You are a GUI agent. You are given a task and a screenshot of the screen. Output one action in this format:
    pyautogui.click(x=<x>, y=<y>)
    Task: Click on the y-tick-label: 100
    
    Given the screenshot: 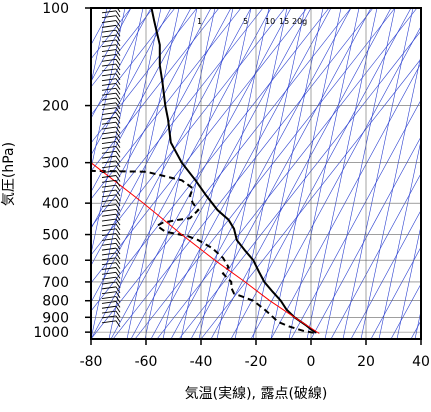 What is the action you would take?
    pyautogui.click(x=55, y=9)
    